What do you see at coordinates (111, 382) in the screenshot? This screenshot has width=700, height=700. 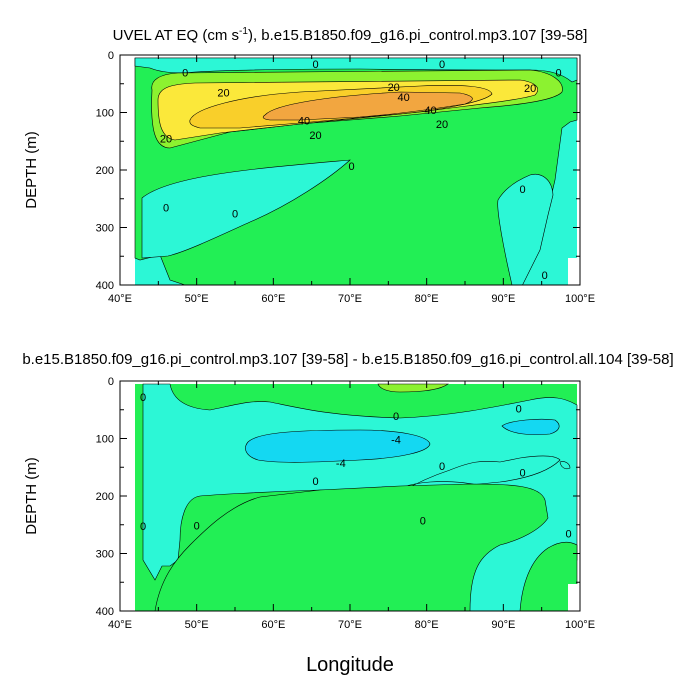 I see `bottom-ytick-label: 0` at bounding box center [111, 382].